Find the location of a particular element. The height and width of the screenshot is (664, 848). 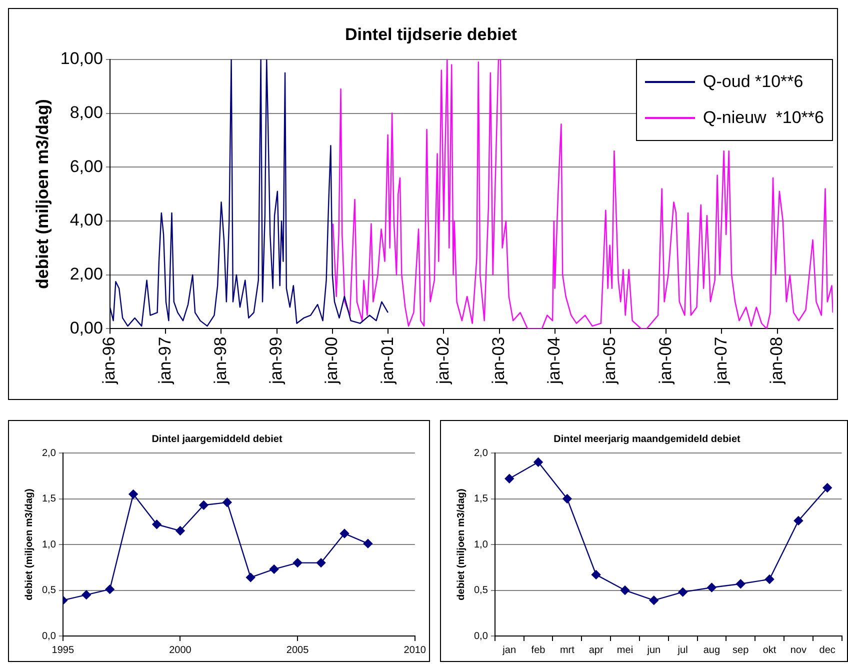

x-tick-label: dec is located at coordinates (827, 650).